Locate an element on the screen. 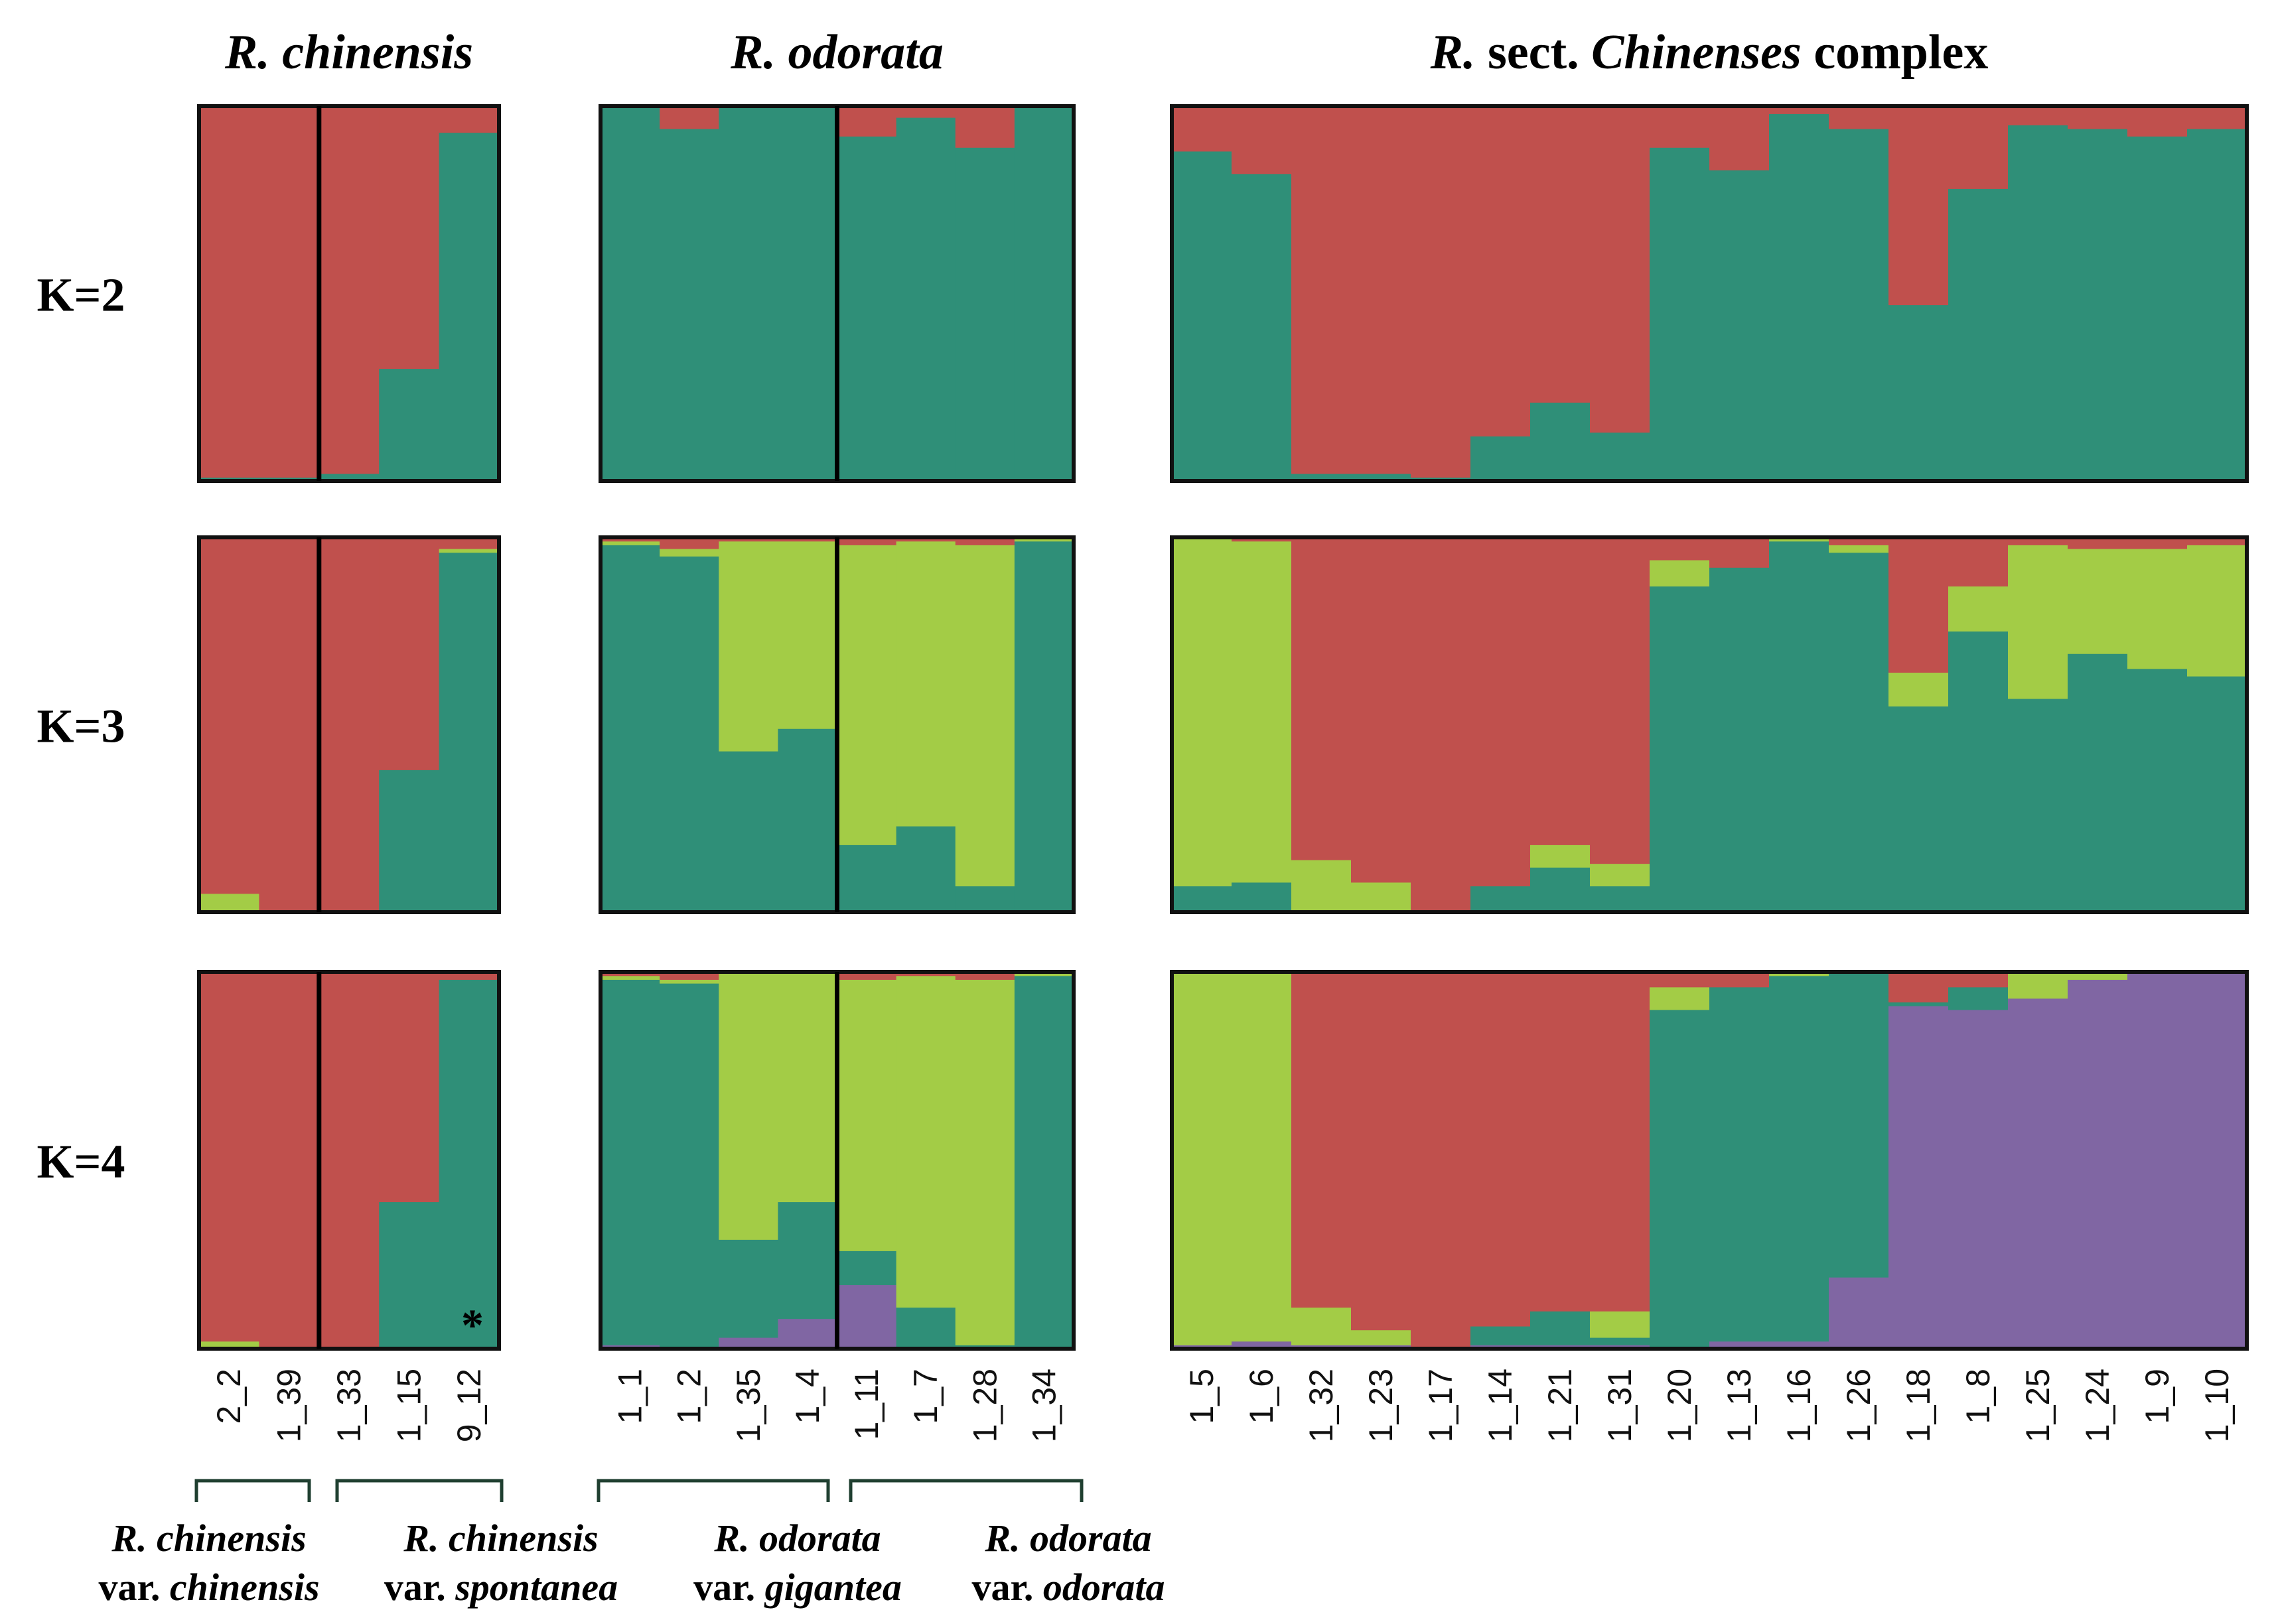 This screenshot has width=2276, height=1624. panel-3-K2 is located at coordinates (1709, 293).